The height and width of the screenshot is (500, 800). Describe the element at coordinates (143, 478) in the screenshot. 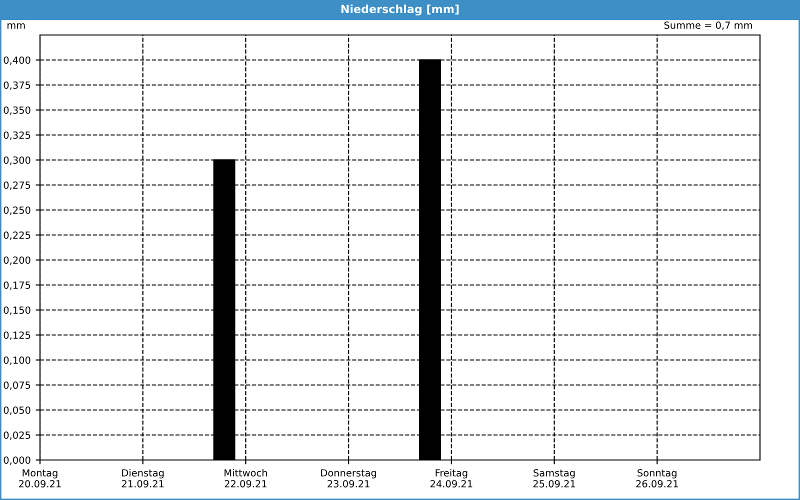

I see `x-tick-label: Dienstag 21.09.21` at that location.